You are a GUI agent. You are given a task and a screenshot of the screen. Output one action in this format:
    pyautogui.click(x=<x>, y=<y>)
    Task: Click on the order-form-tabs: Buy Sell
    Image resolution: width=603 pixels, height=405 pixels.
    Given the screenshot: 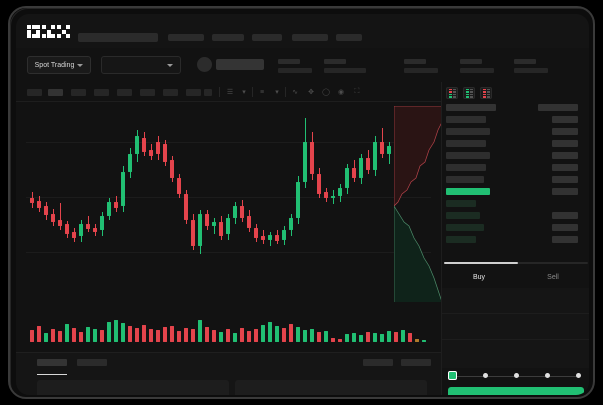 What is the action you would take?
    pyautogui.click(x=515, y=278)
    